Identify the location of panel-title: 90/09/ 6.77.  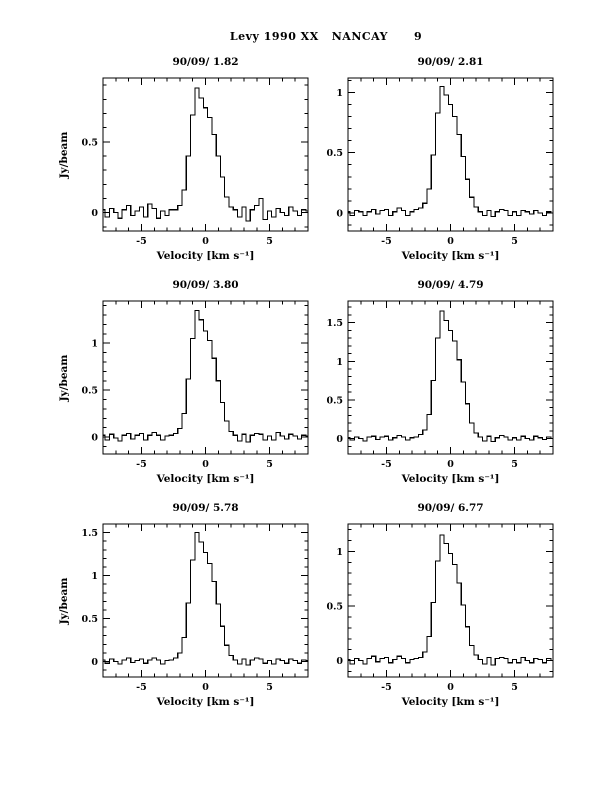
(450, 508).